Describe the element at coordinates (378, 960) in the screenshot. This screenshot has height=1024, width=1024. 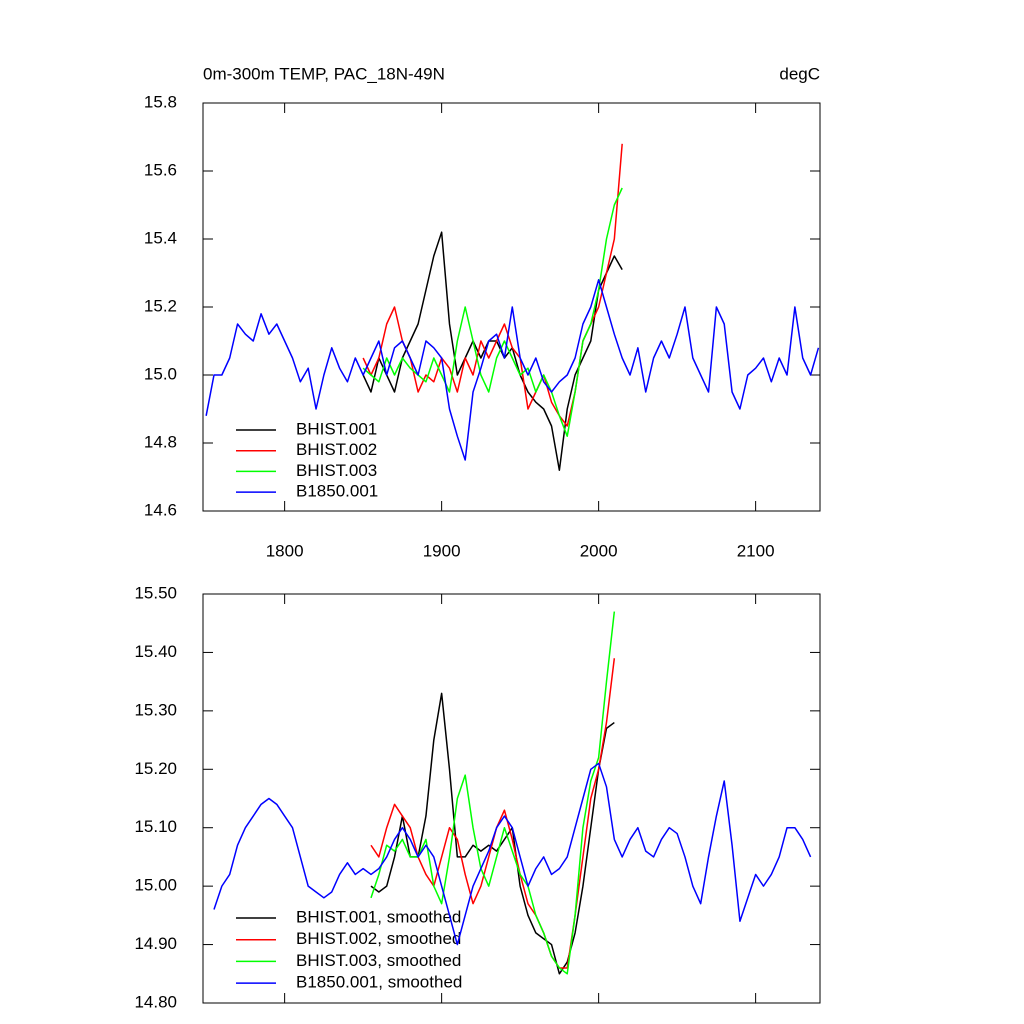
I see `legend-label: BHIST.003, smoothed` at that location.